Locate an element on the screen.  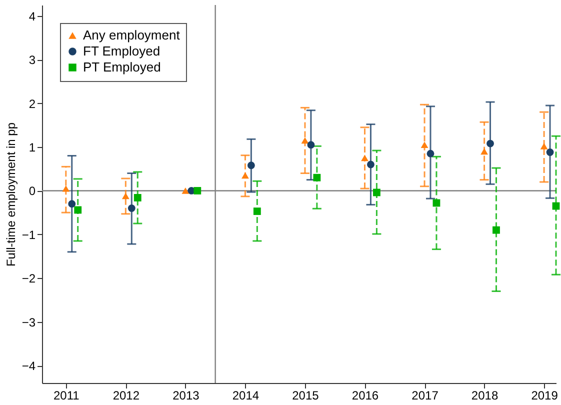
x-tick-label: 2013 is located at coordinates (186, 395).